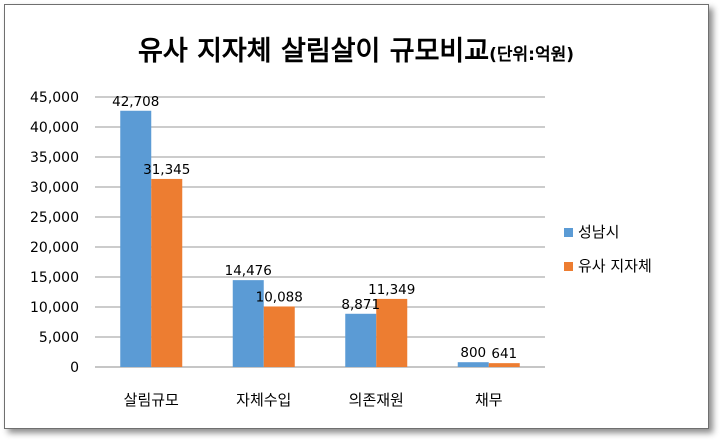 This screenshot has height=440, width=720. What do you see at coordinates (54, 188) in the screenshot?
I see `y-tick-label: 30,000` at bounding box center [54, 188].